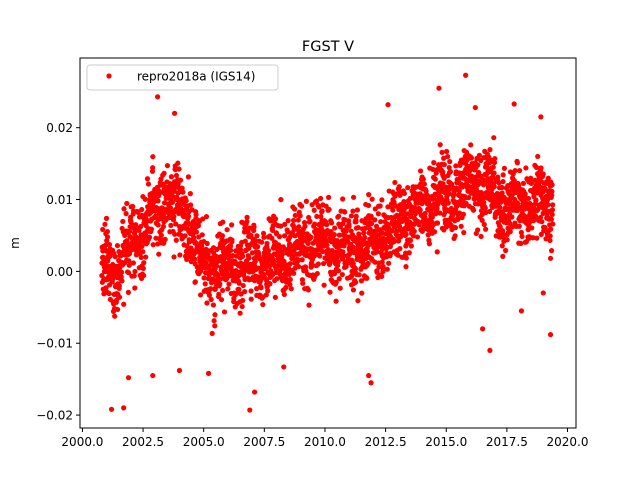 The image size is (640, 480). What do you see at coordinates (58, 272) in the screenshot?
I see `y-axis: −0.02 −0.01 0.00 0.01 0.02` at bounding box center [58, 272].